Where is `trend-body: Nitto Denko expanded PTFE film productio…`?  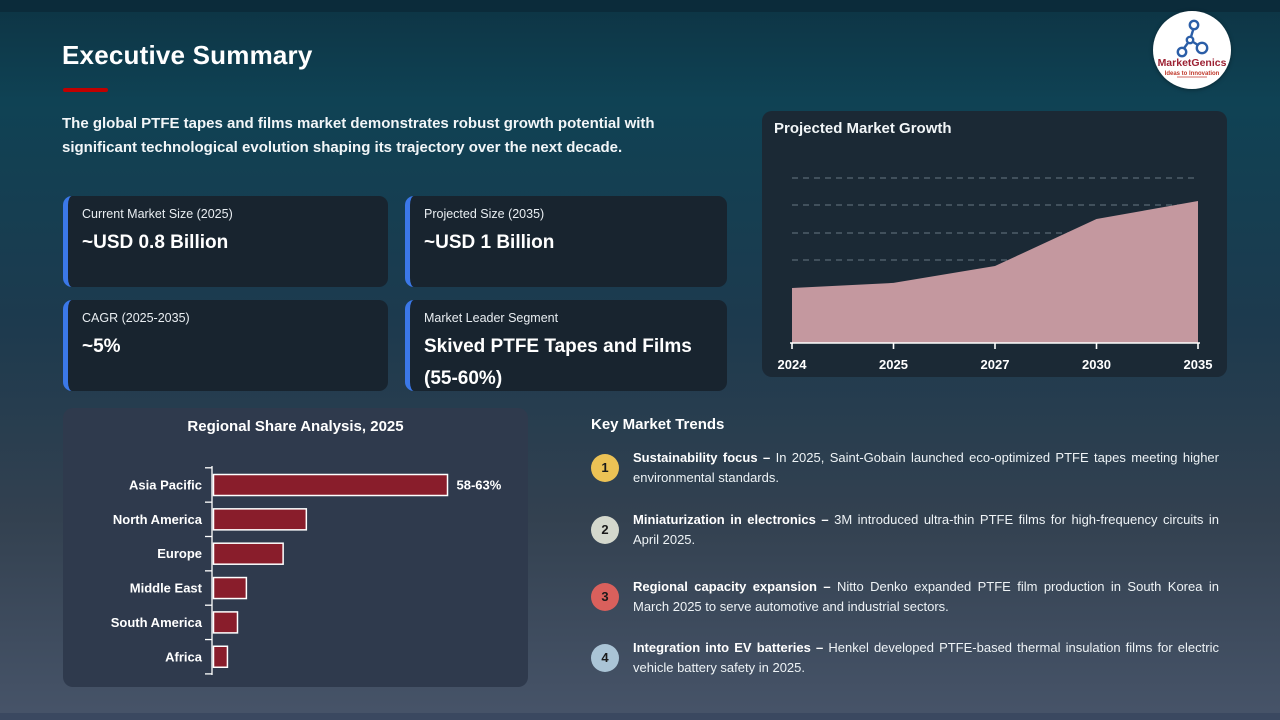
trend-body: Nitto Denko expanded PTFE film productio… is located at coordinates (926, 596).